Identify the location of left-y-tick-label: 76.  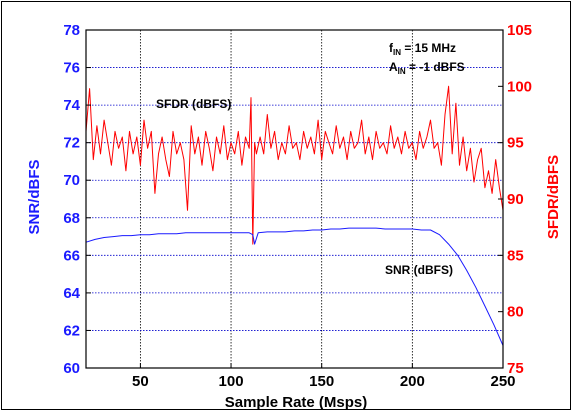
(71, 68).